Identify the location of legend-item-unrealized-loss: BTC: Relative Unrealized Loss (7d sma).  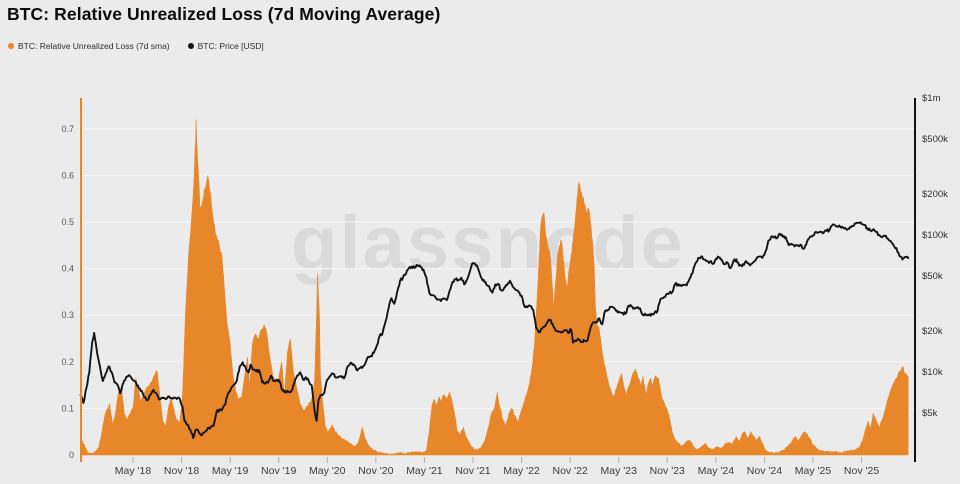
(89, 46).